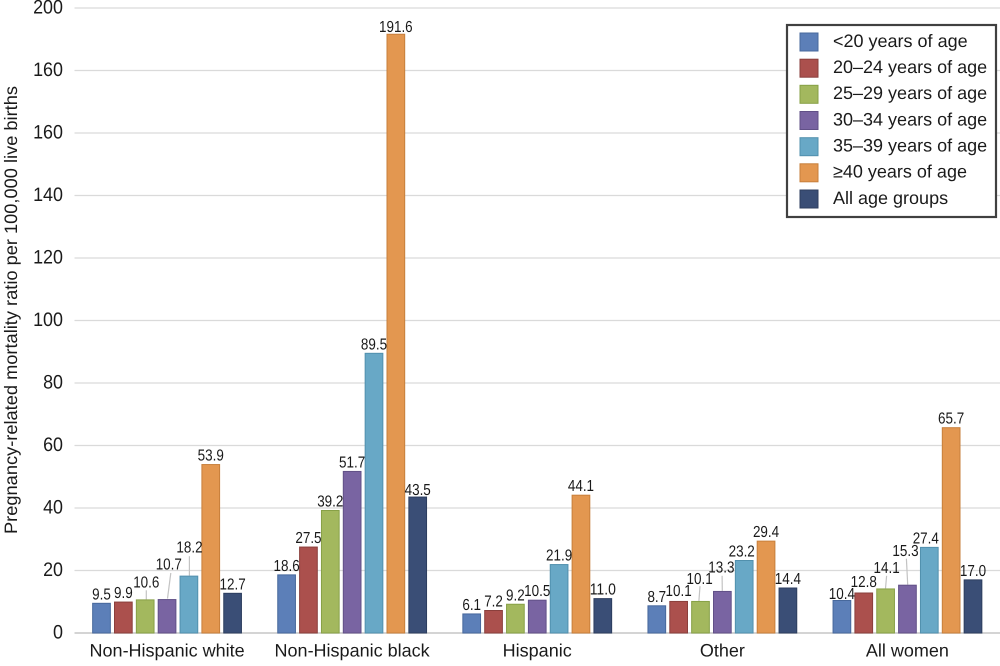  Describe the element at coordinates (352, 462) in the screenshot. I see `svg-text: 51.7` at that location.